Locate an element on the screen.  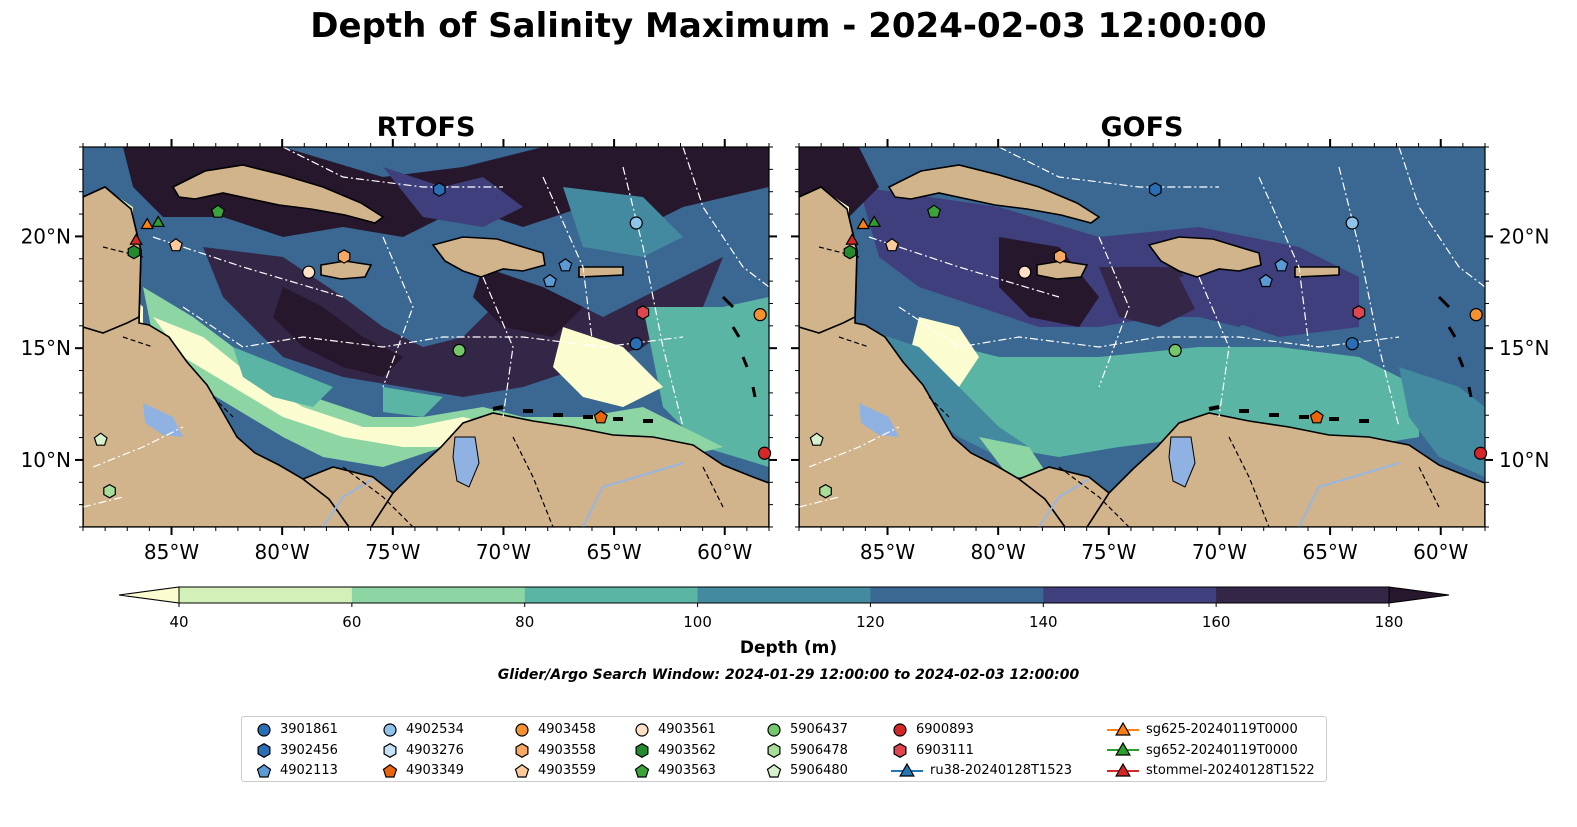
legend-item: 4903559 is located at coordinates (554, 771).